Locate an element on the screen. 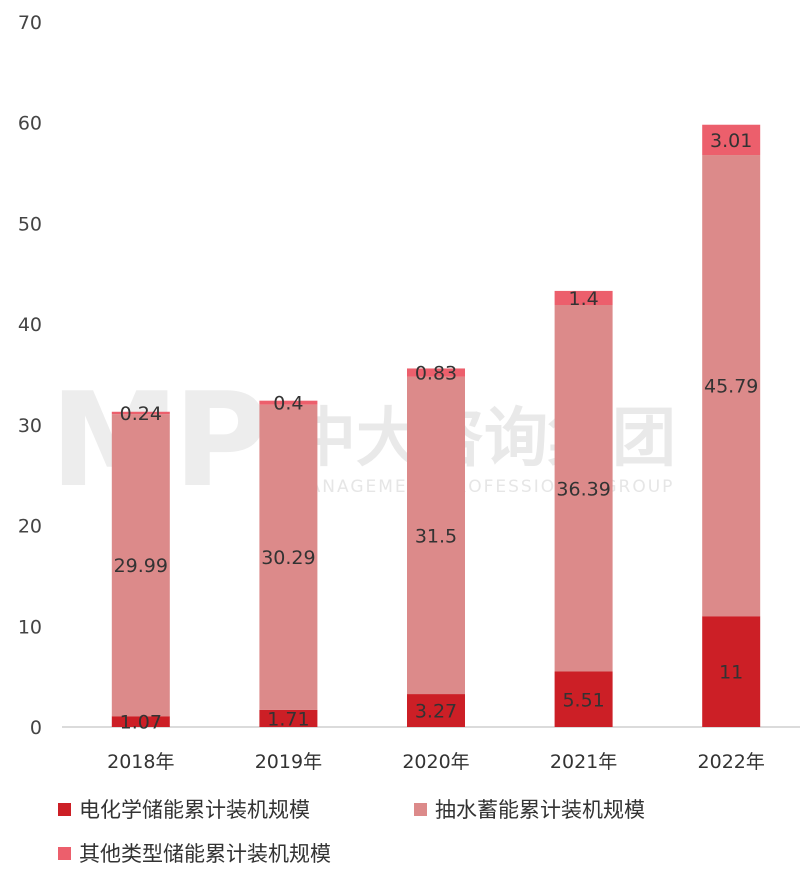 This screenshot has width=811, height=876. legend-label-pumped-hydro: 抽水蓄能累计装机规模 is located at coordinates (540, 810).